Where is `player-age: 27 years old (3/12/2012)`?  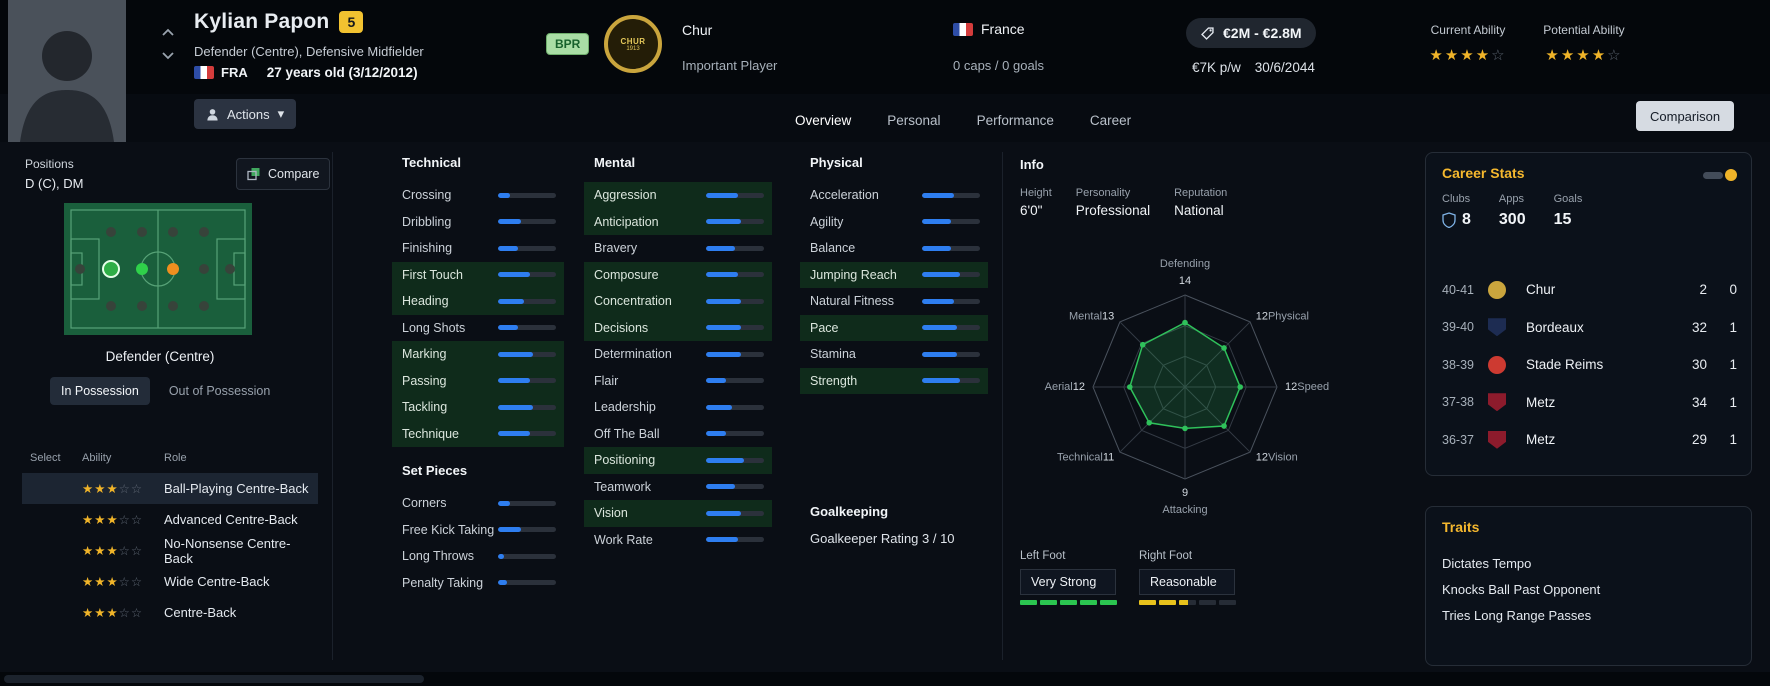 player-age: 27 years old (3/12/2012) is located at coordinates (342, 72).